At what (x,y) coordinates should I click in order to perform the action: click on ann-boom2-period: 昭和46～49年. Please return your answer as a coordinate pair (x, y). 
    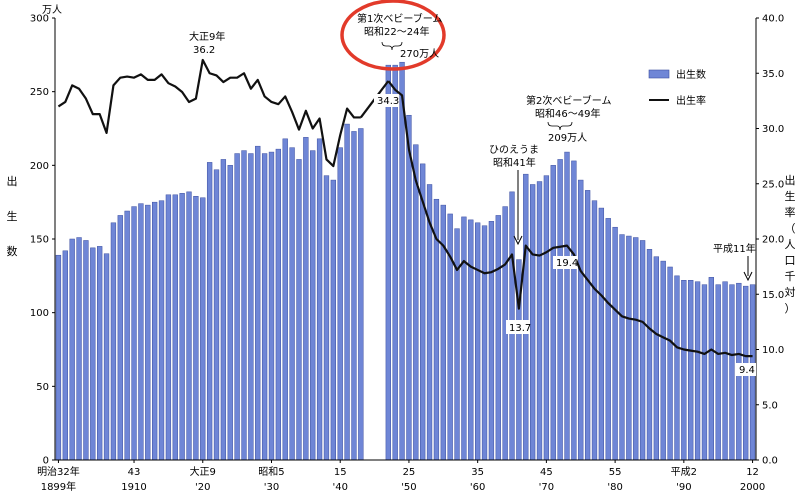
    Looking at the image, I should click on (567, 113).